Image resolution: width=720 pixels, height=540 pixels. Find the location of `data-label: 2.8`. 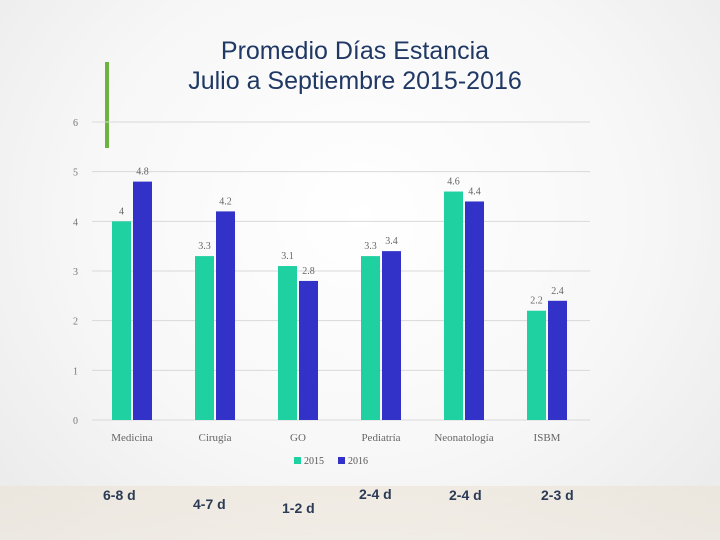

data-label: 2.8 is located at coordinates (308, 271).